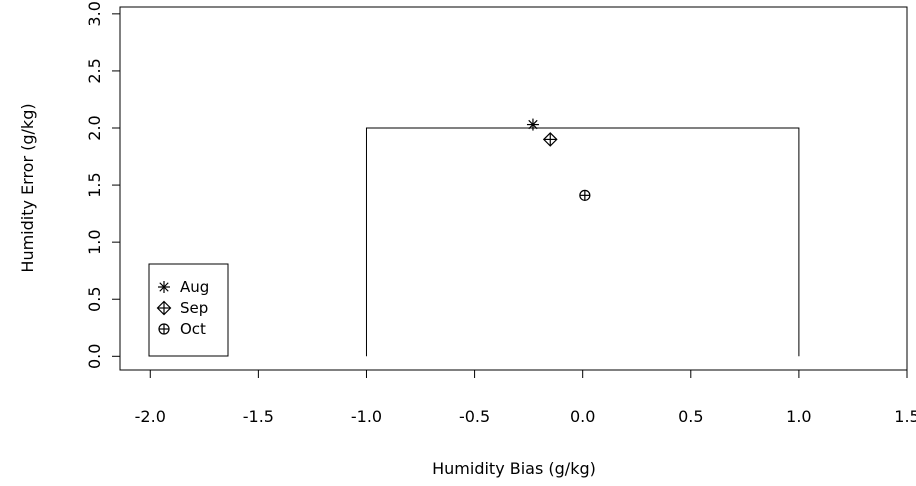  Describe the element at coordinates (94, 241) in the screenshot. I see `y-tick-label: 1.0` at that location.